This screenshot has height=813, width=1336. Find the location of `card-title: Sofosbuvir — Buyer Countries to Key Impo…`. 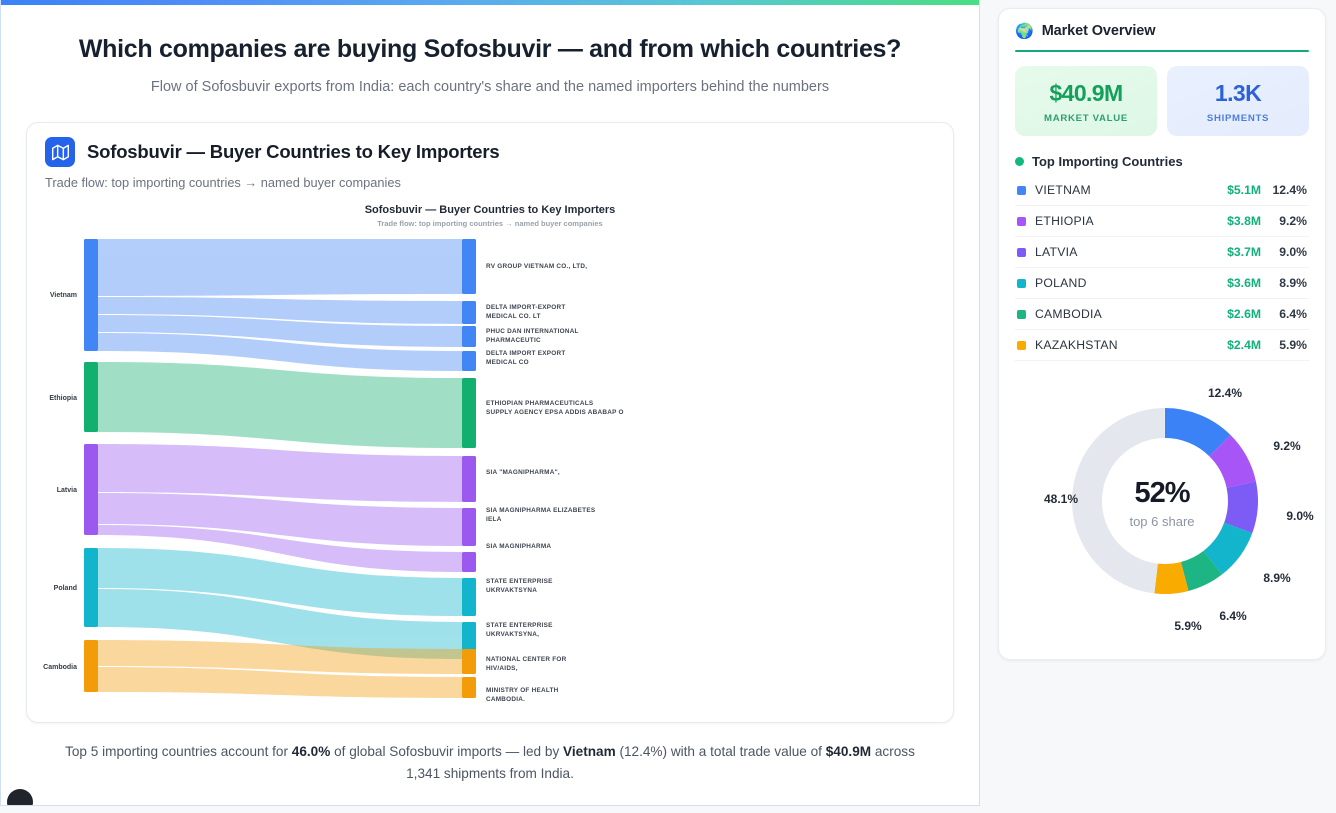

card-title: Sofosbuvir — Buyer Countries to Key Impo… is located at coordinates (293, 151).